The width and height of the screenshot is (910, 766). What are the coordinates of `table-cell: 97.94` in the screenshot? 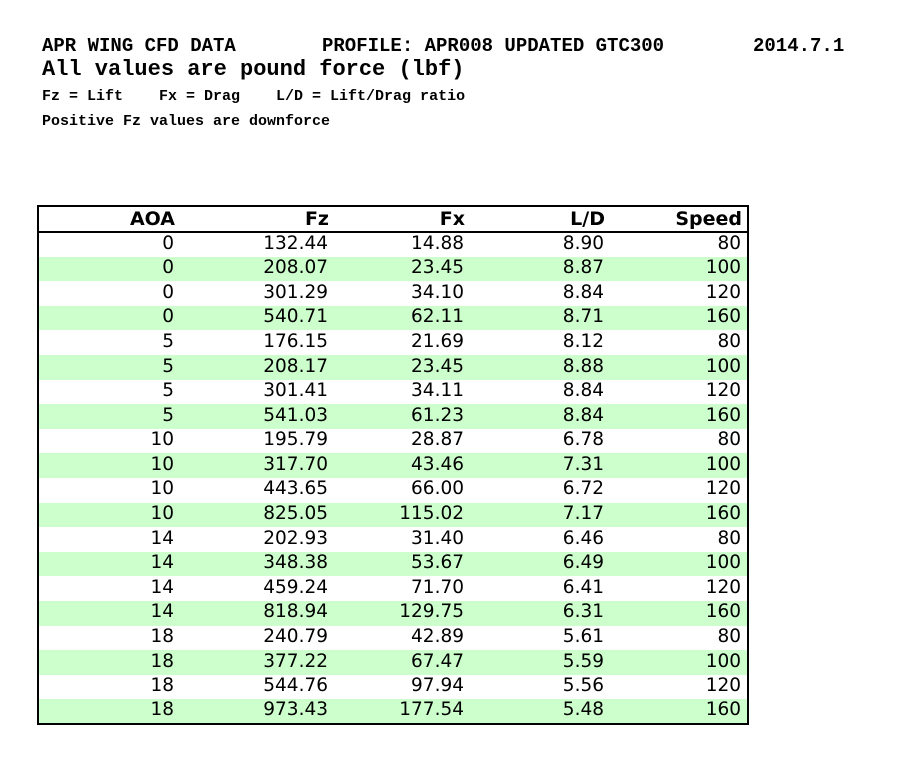 It's located at (402, 687).